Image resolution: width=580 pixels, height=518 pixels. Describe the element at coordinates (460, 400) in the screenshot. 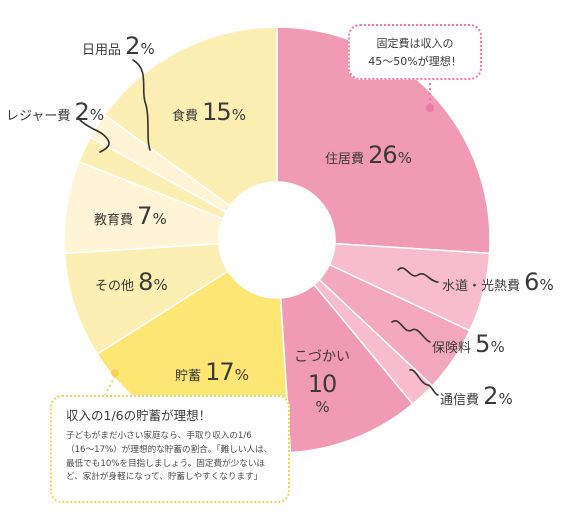

I see `label-communication-name: 通信費` at that location.